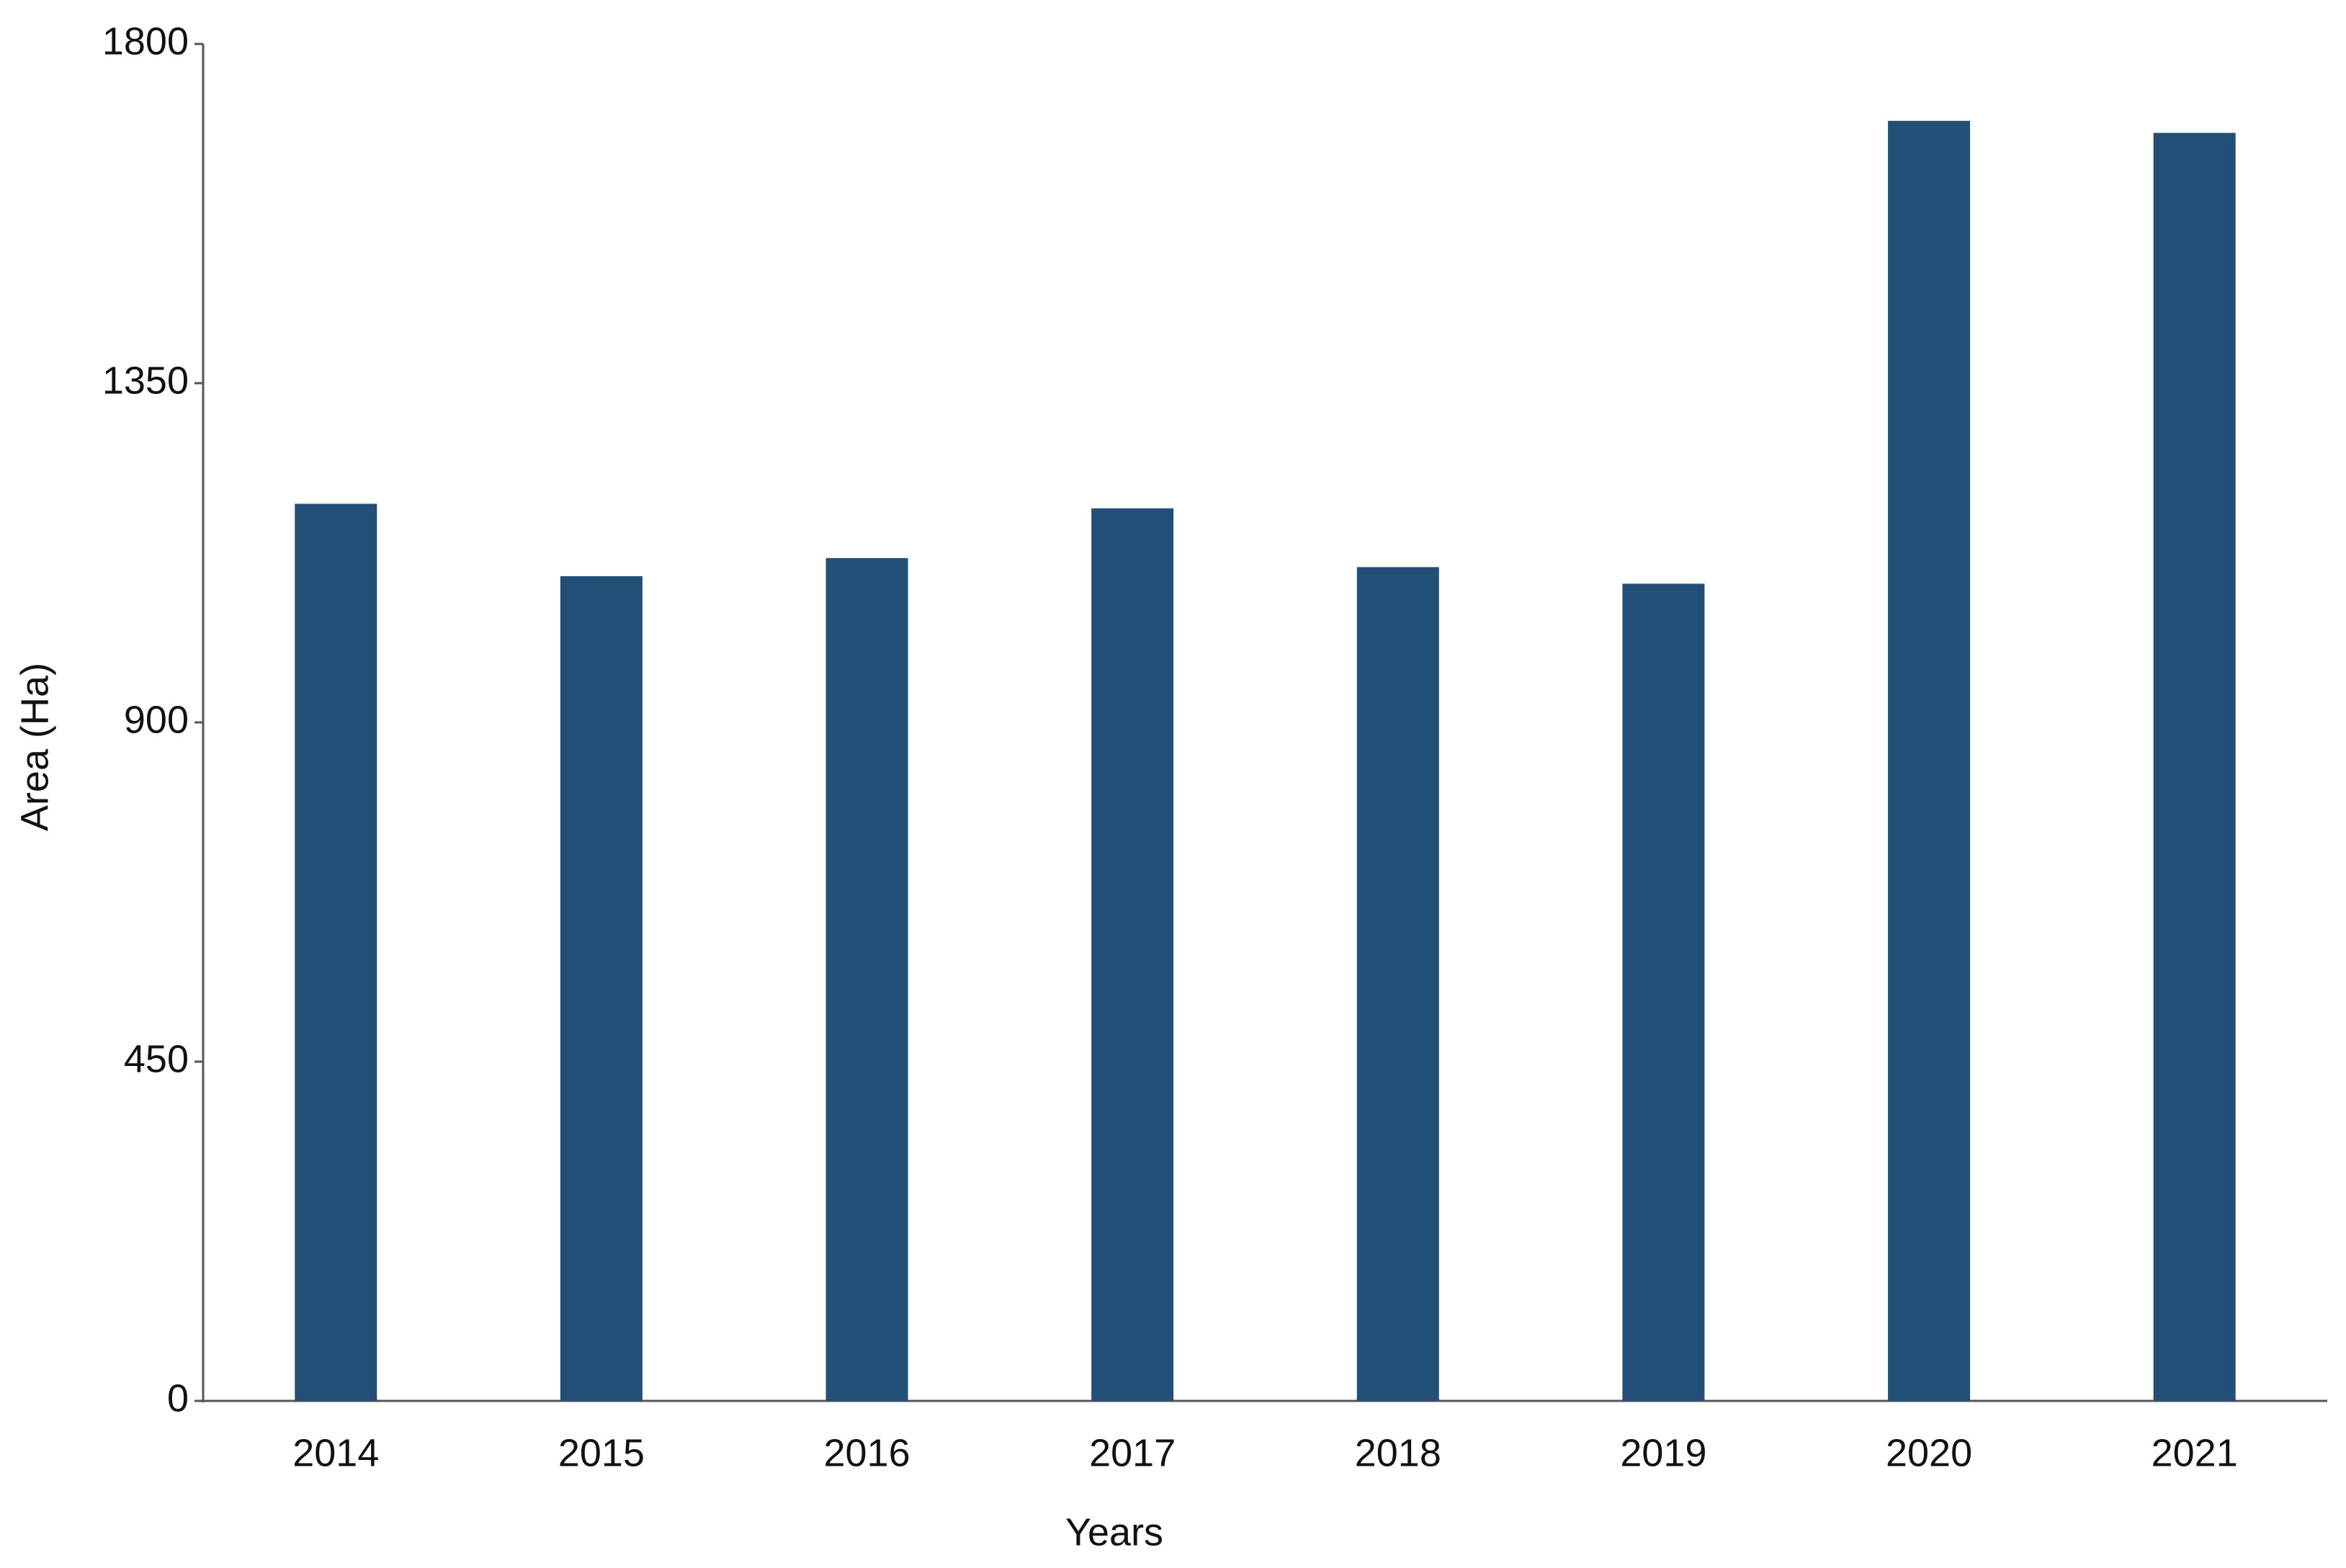 This screenshot has width=2346, height=1568. What do you see at coordinates (1929, 1452) in the screenshot?
I see `x-tick-label: 2020` at bounding box center [1929, 1452].